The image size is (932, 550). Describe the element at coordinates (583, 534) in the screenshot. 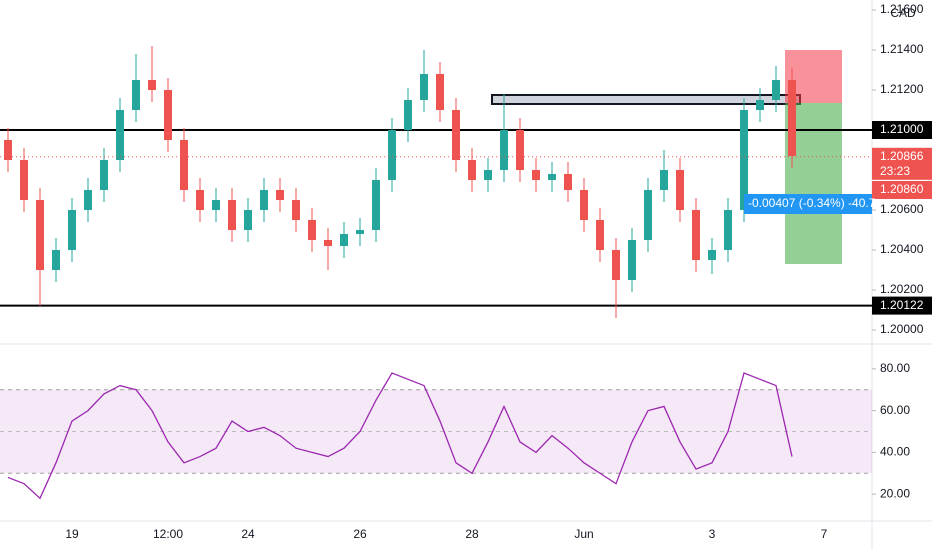

I see `time-label: Jun` at that location.